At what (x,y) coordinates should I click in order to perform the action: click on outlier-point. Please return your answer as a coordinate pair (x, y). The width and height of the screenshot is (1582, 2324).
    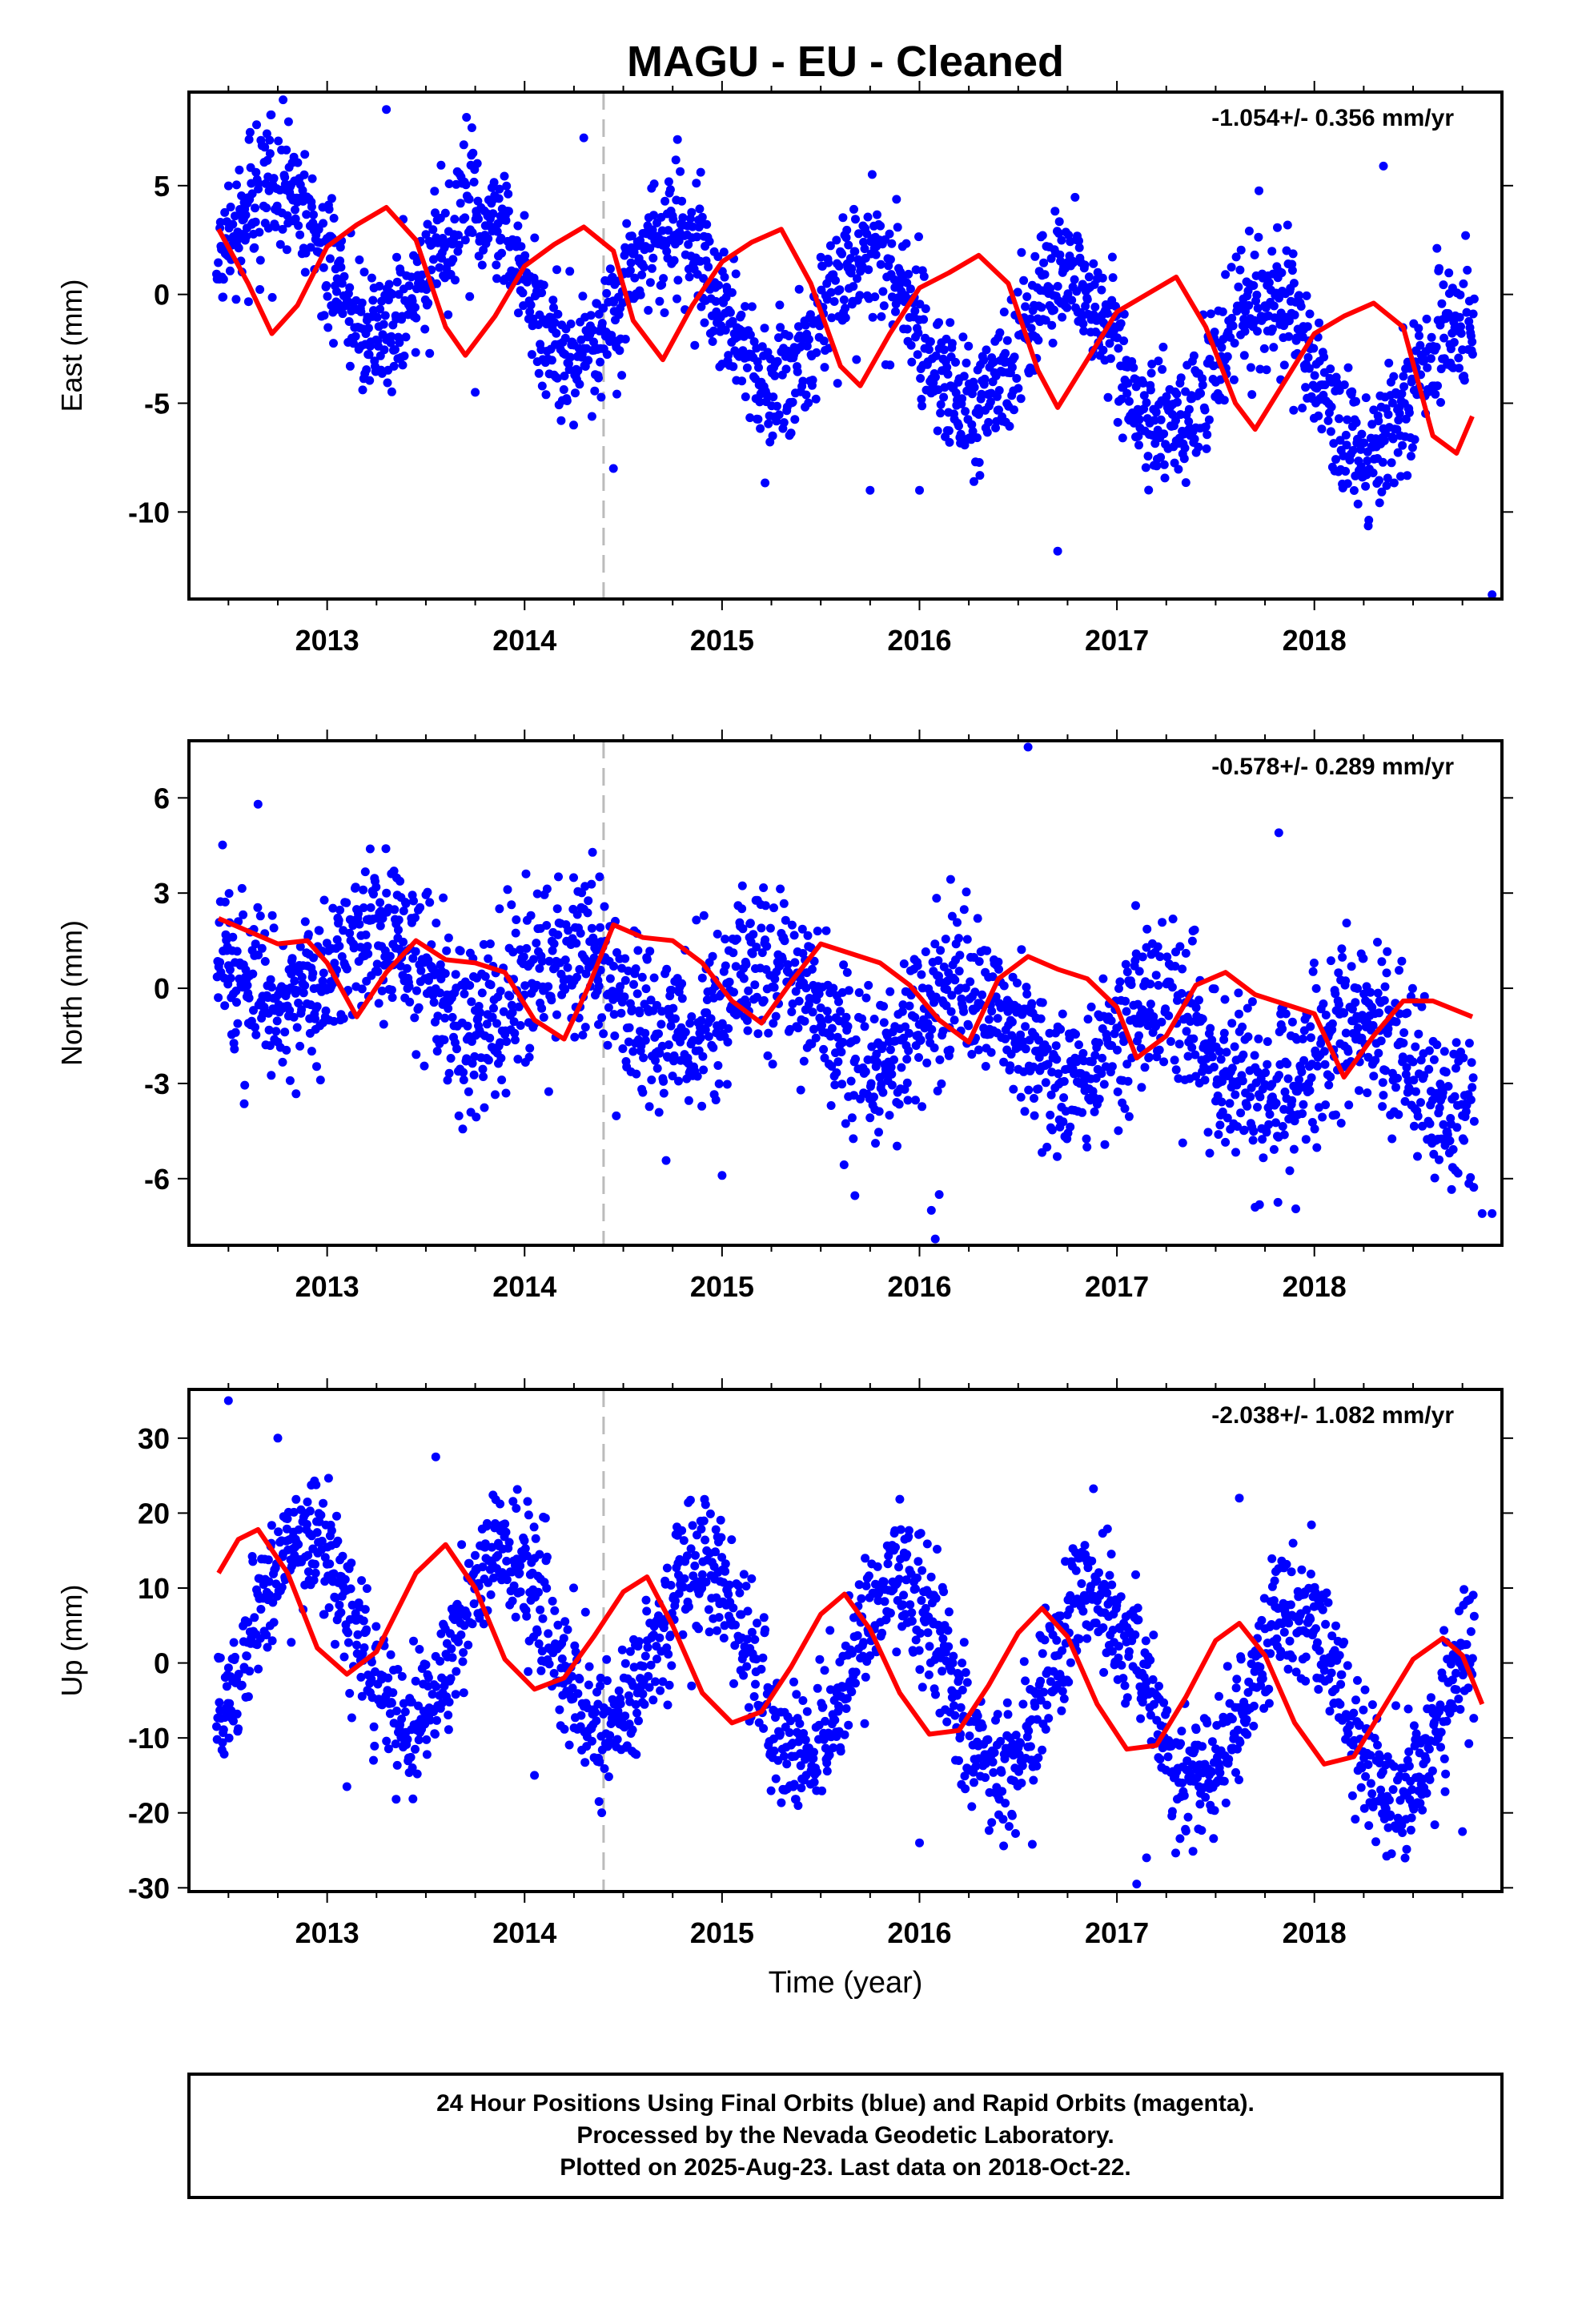
    Looking at the image, I should click on (722, 364).